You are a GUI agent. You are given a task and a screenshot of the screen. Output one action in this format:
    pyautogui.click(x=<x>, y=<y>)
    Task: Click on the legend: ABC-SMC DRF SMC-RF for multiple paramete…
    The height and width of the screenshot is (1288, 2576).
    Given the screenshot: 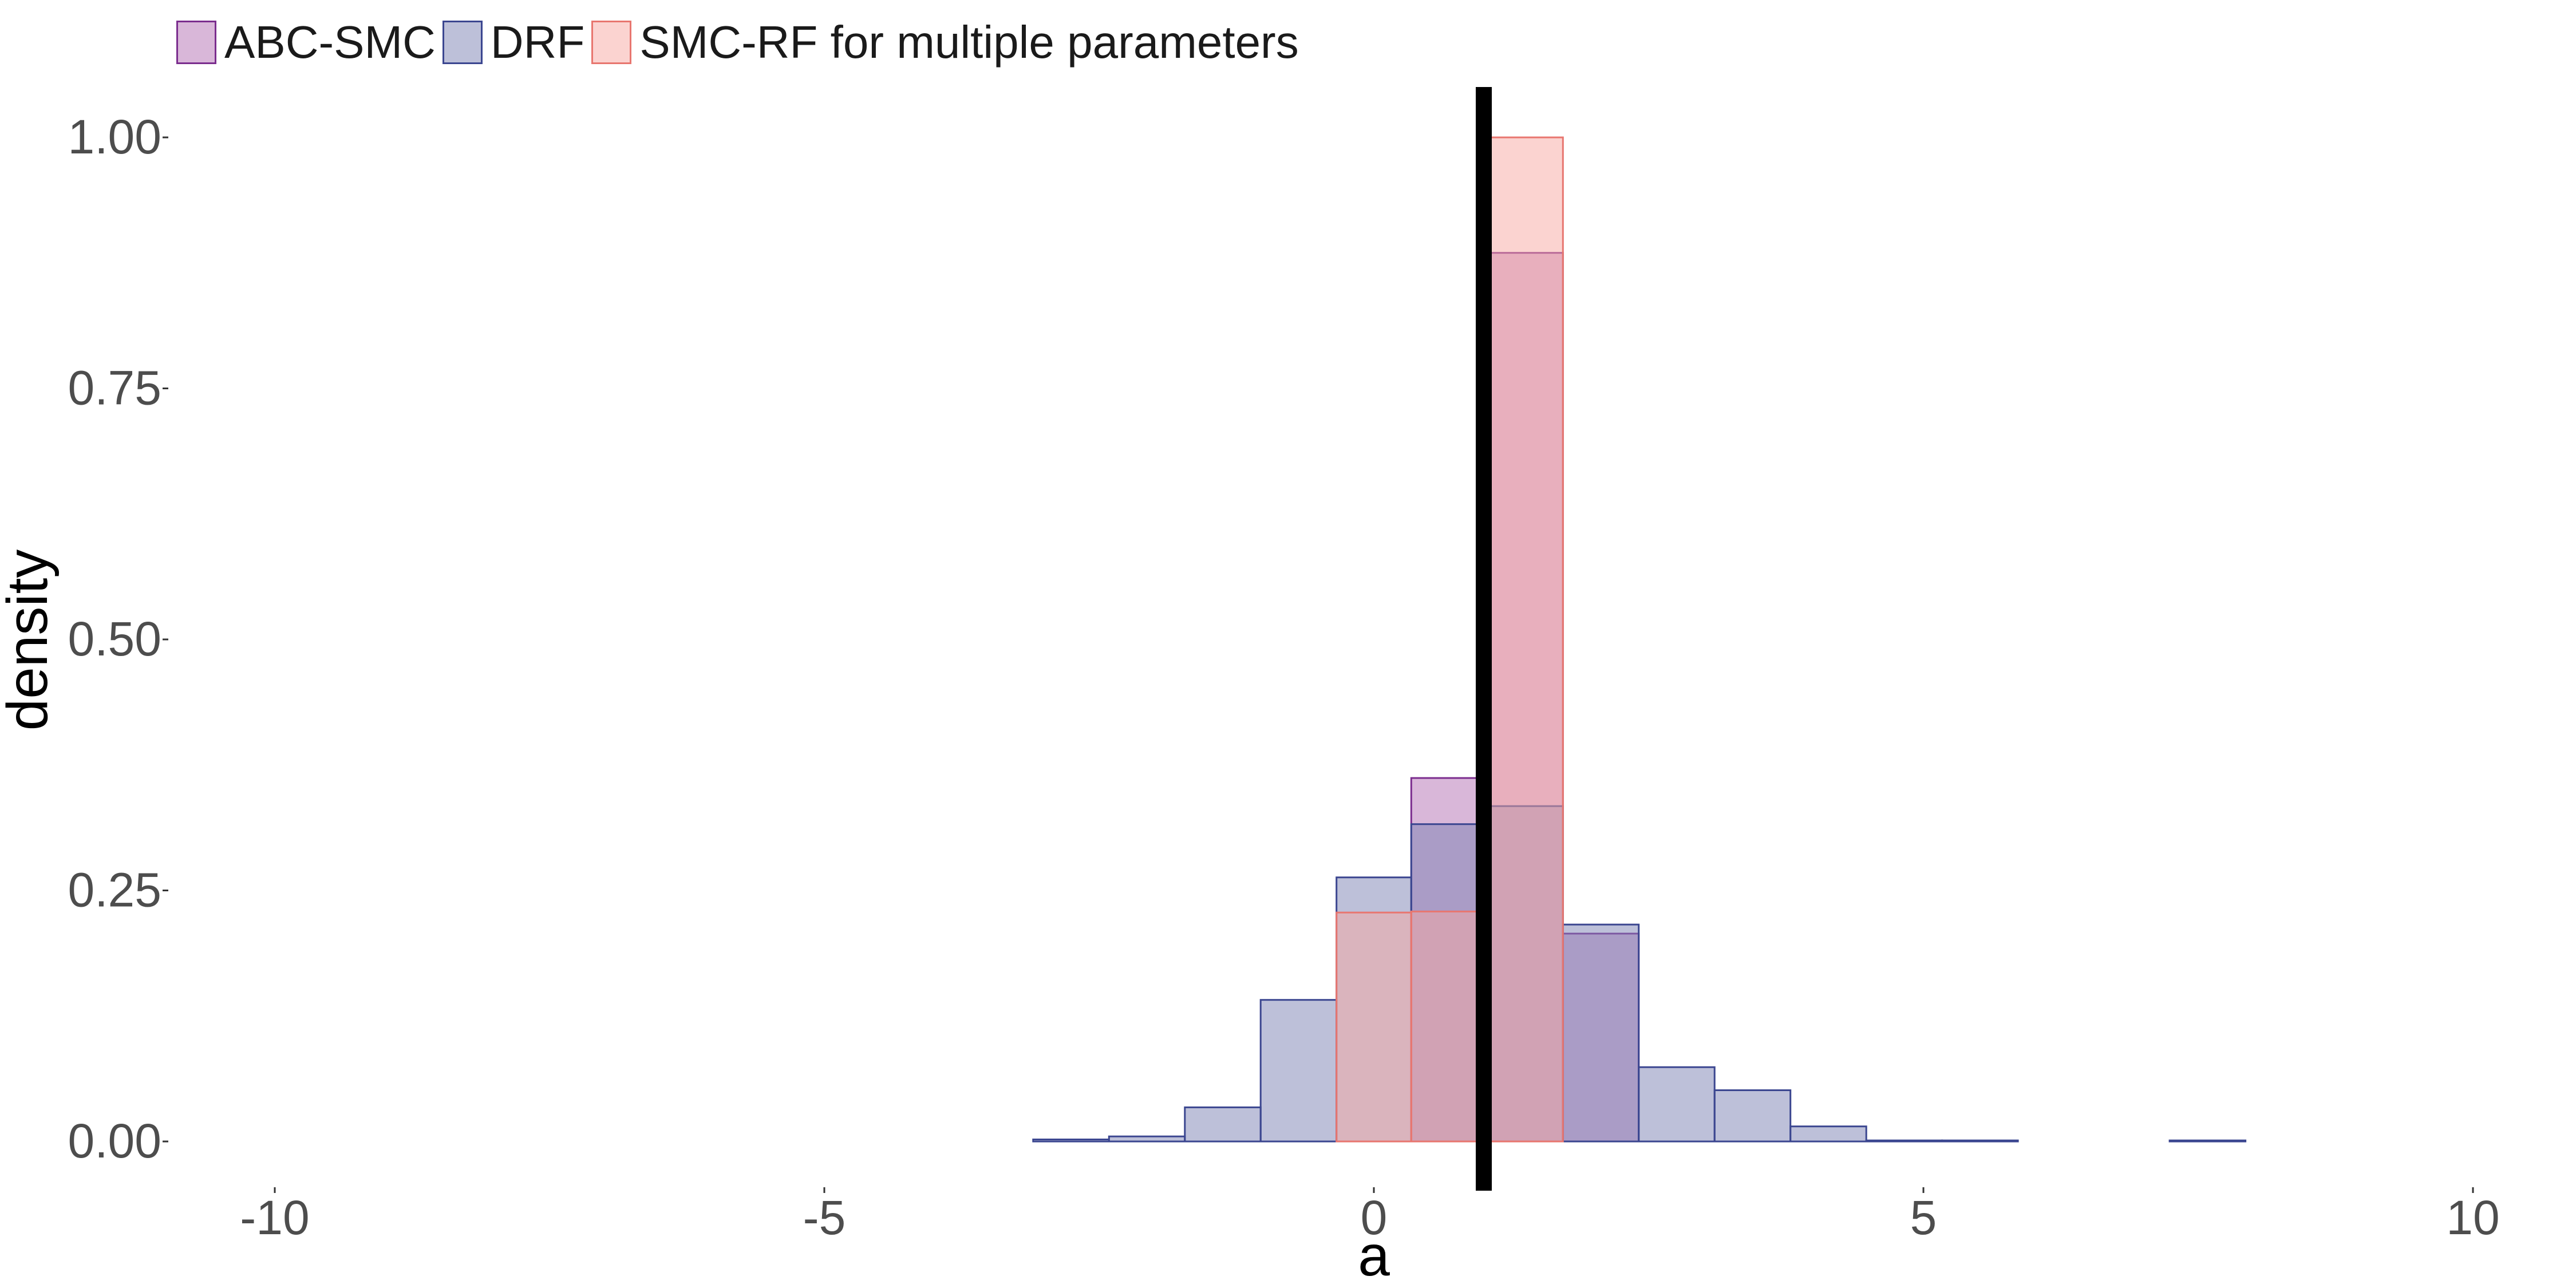 What is the action you would take?
    pyautogui.click(x=741, y=42)
    